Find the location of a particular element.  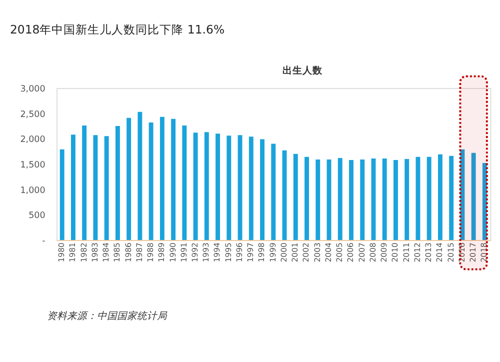

x-tick-label: 2009 is located at coordinates (384, 252).